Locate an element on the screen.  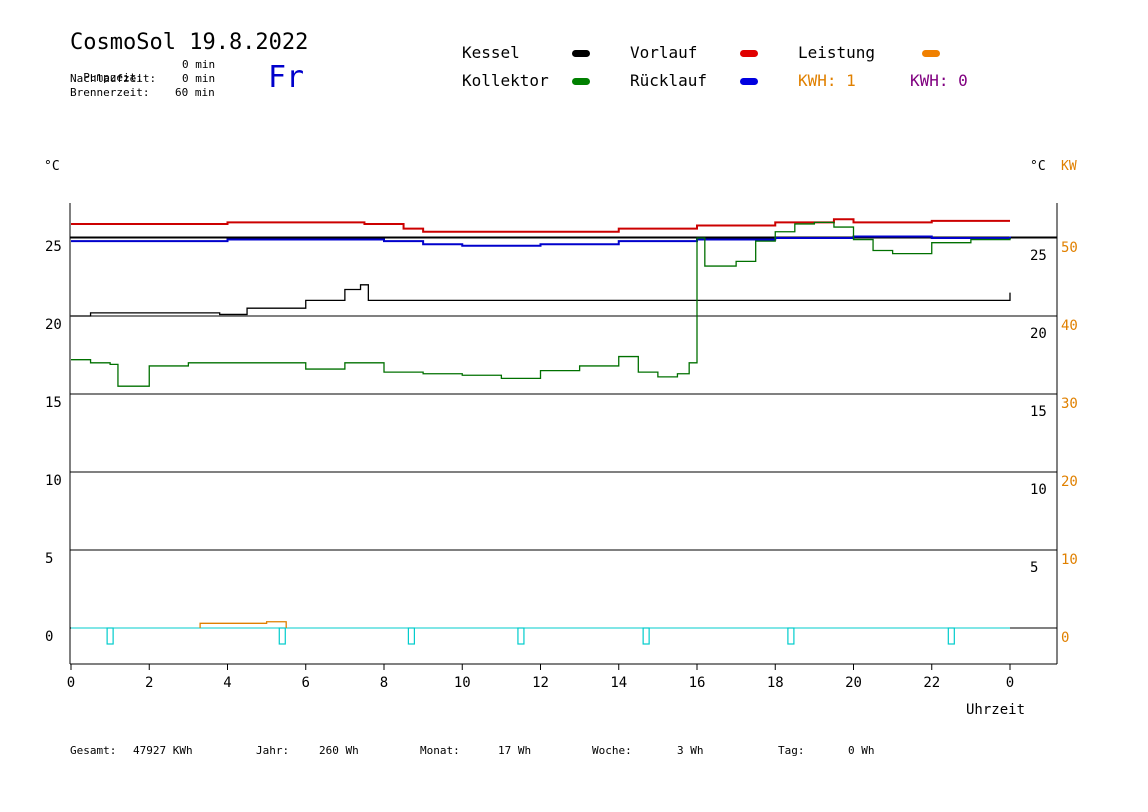
footer-woche-value: 3 Wh is located at coordinates (690, 750).